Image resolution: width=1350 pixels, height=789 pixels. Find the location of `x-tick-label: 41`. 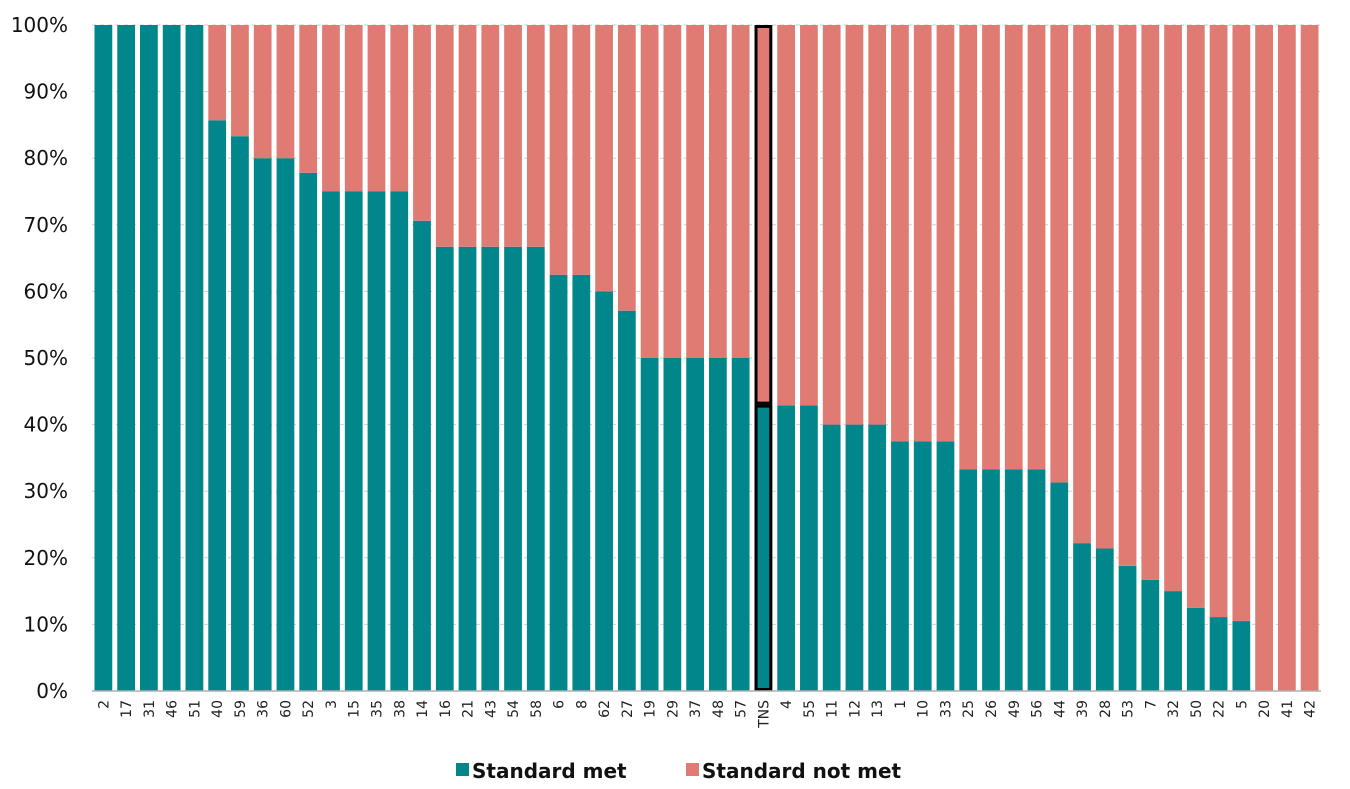

x-tick-label: 41 is located at coordinates (1288, 709).